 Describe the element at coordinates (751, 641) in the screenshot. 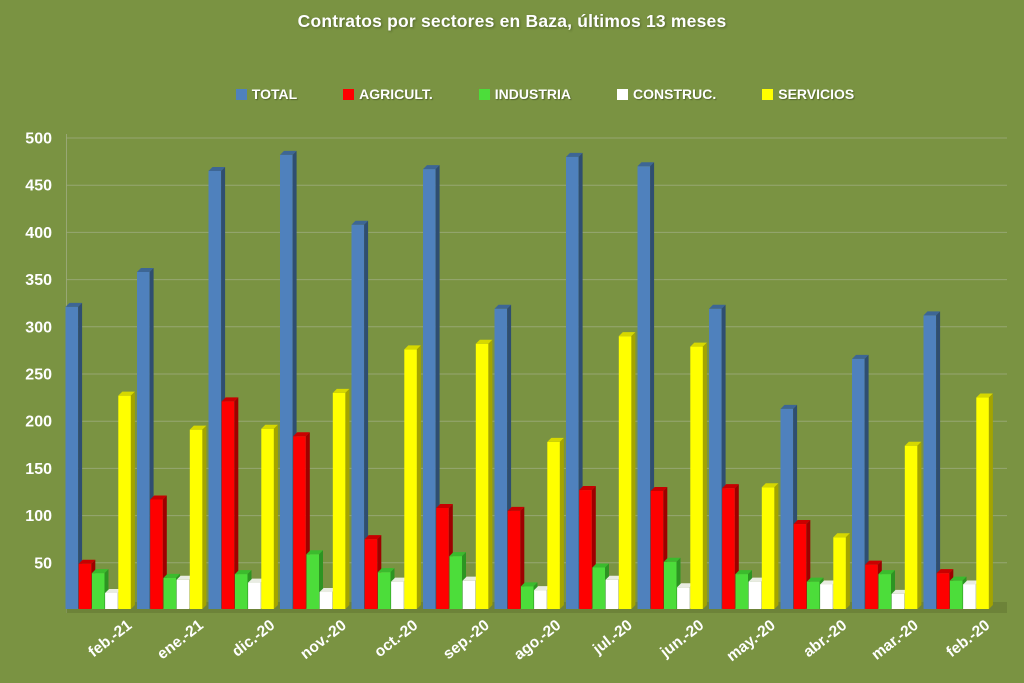

I see `x-axis-label: may.-20` at that location.